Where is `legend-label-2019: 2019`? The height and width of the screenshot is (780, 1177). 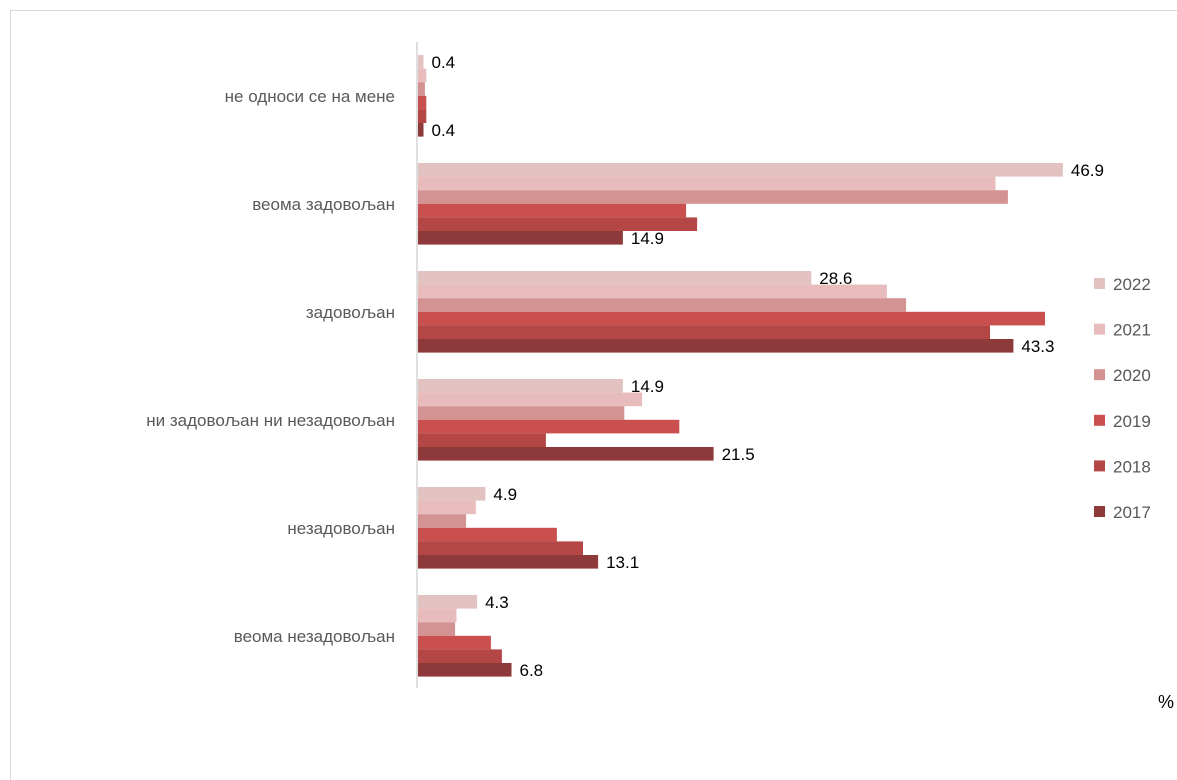
legend-label-2019: 2019 is located at coordinates (1132, 421).